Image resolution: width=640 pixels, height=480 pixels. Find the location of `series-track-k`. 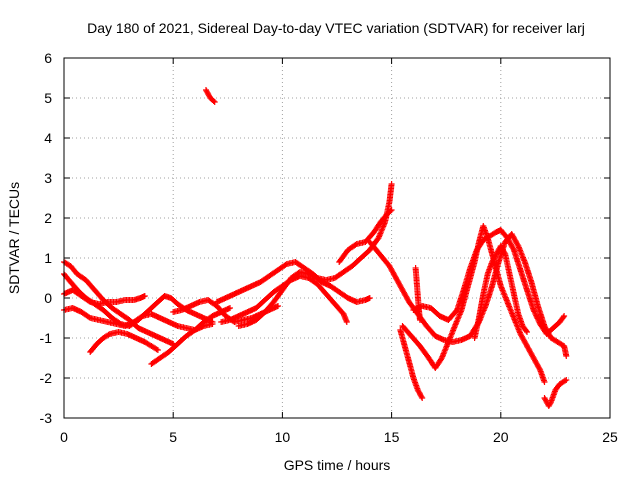

series-track-k is located at coordinates (365, 236).